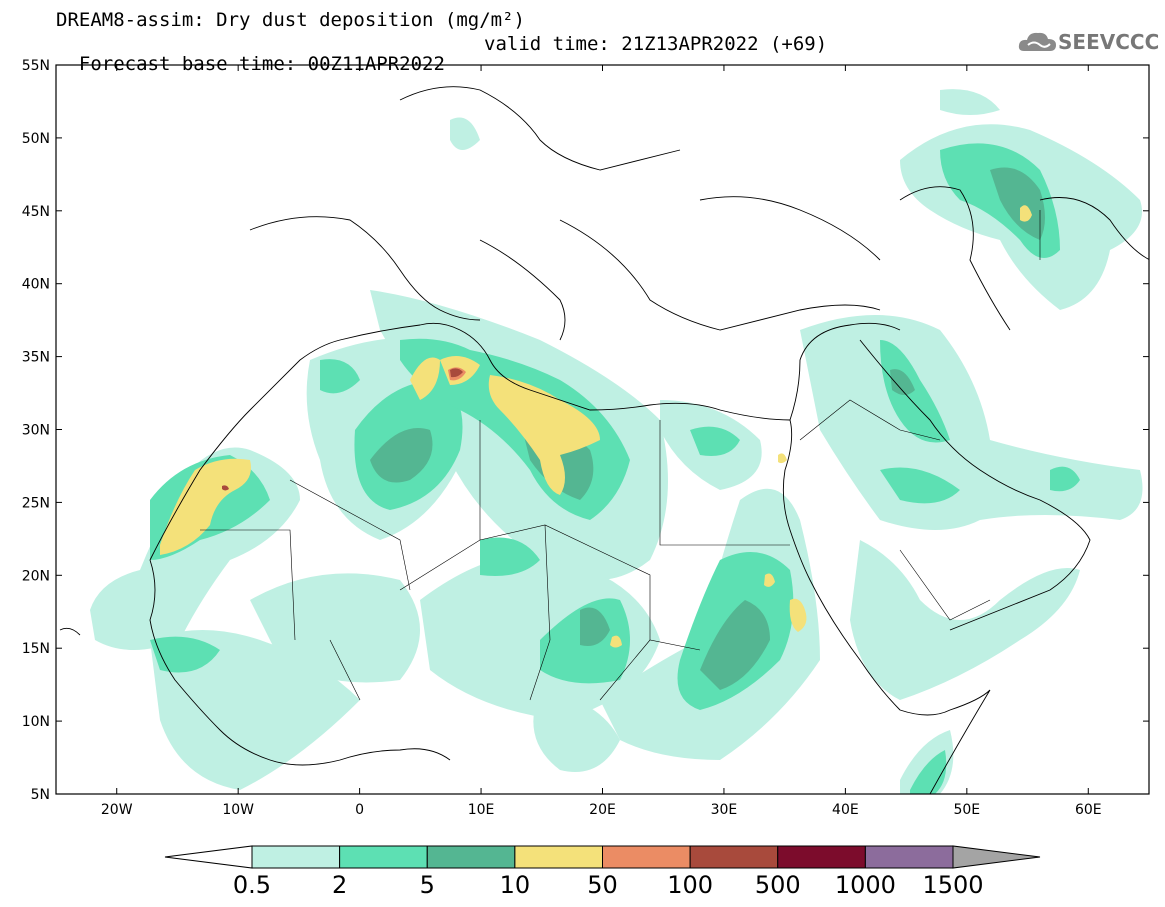  I want to click on lat-tick-label: 50N, so click(36, 139).